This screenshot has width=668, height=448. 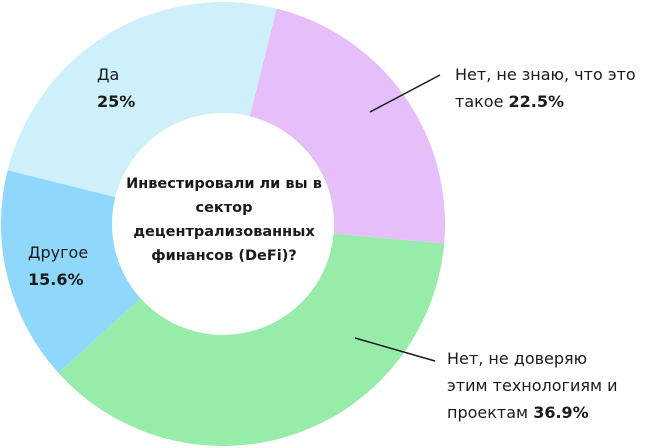 What do you see at coordinates (108, 74) in the screenshot?
I see `label-name: Да` at bounding box center [108, 74].